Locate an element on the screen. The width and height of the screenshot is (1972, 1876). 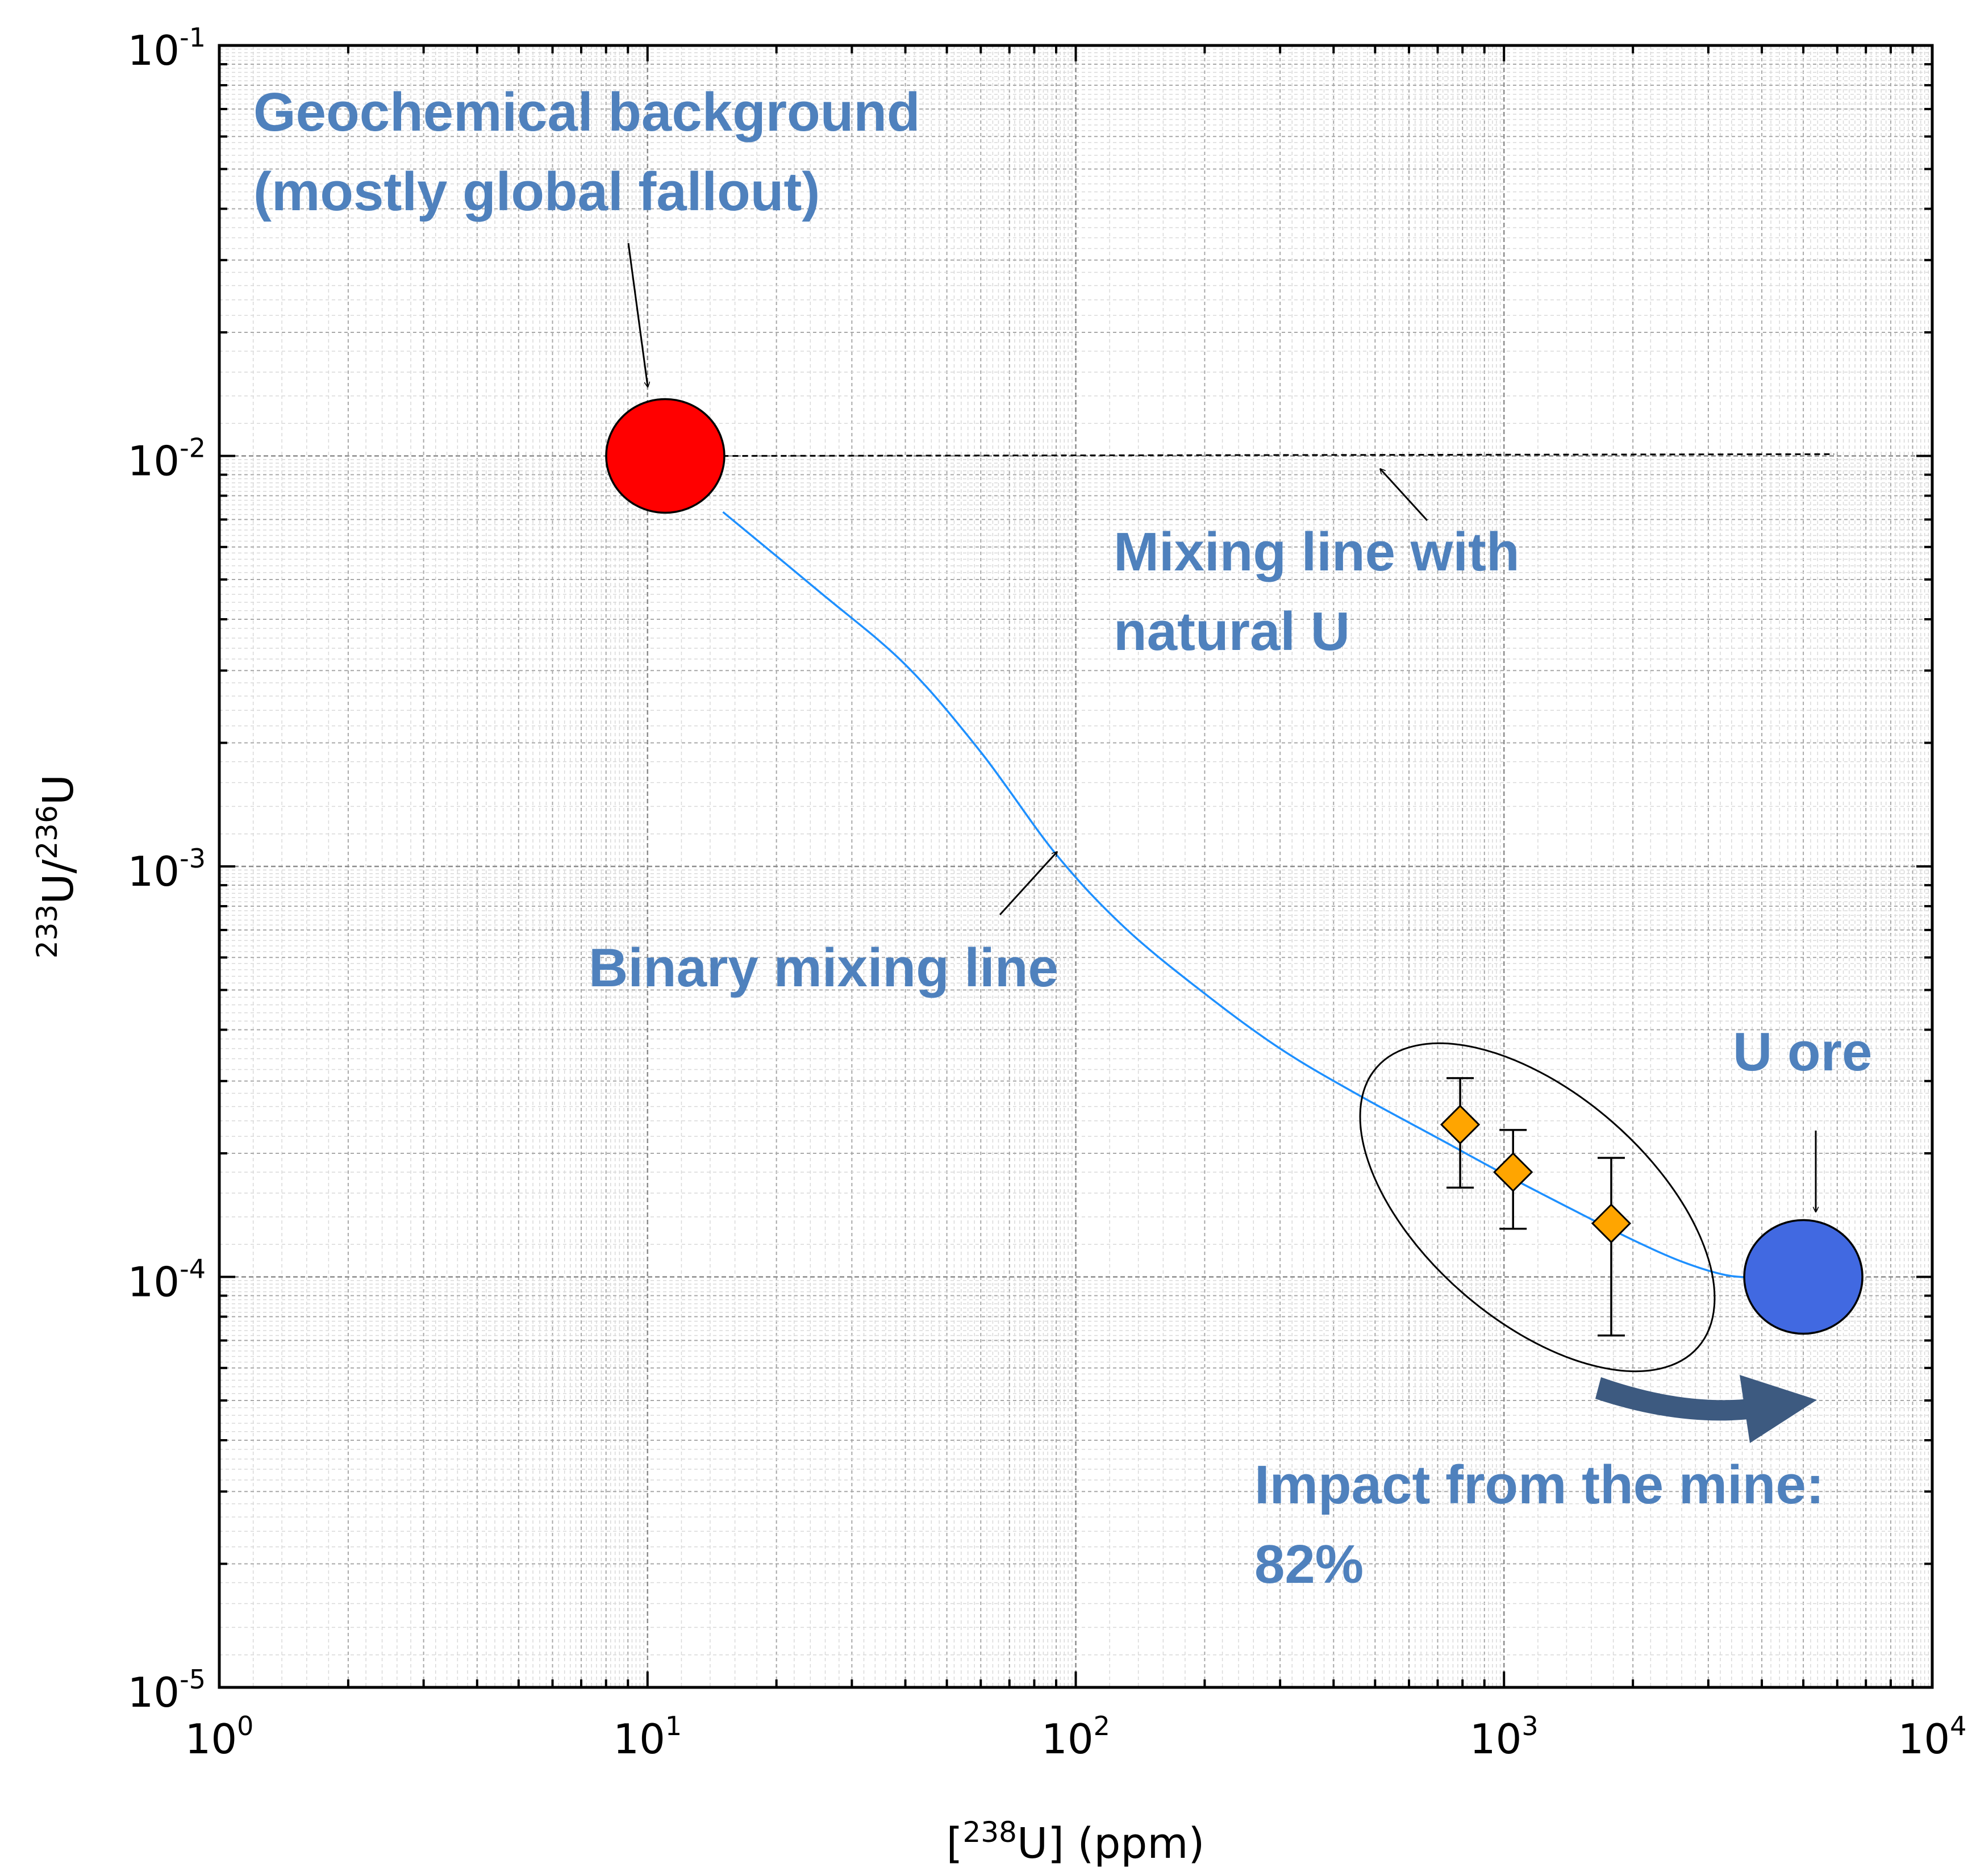
background-pointer-arrow is located at coordinates (637, 314).